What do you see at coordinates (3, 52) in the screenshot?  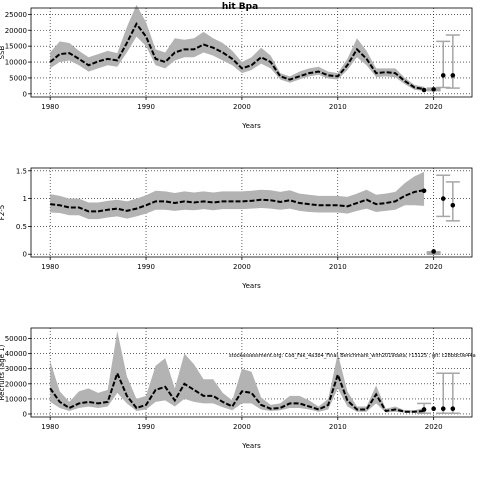 I see `y-axis-label: SSB` at bounding box center [3, 52].